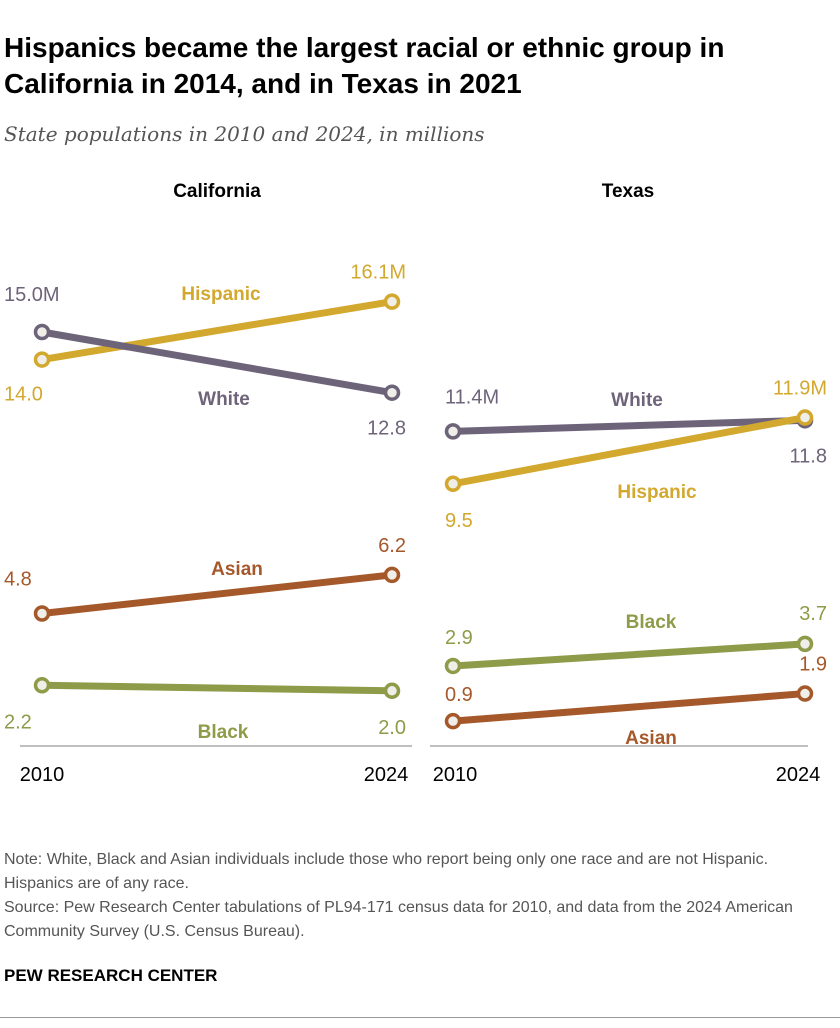 Image resolution: width=840 pixels, height=1028 pixels. What do you see at coordinates (23, 395) in the screenshot?
I see `data-label: 14.0` at bounding box center [23, 395].